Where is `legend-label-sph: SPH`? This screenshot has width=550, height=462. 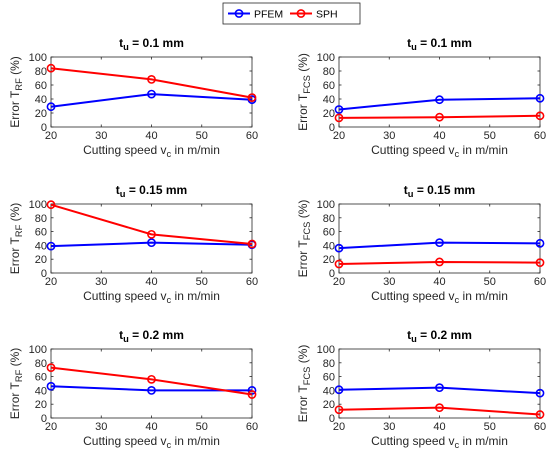 legend-label-sph: SPH is located at coordinates (327, 15).